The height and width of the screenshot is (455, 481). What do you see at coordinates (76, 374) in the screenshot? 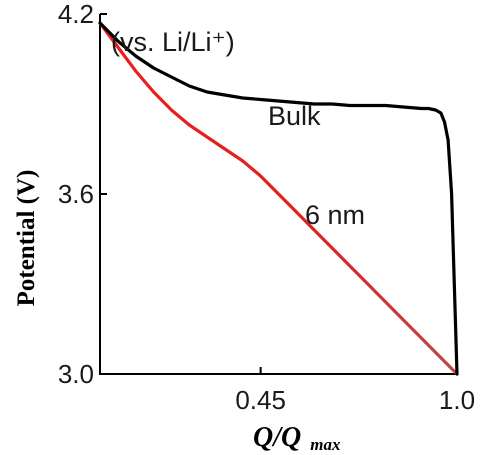
I see `y-tick-label: 3.0` at bounding box center [76, 374].